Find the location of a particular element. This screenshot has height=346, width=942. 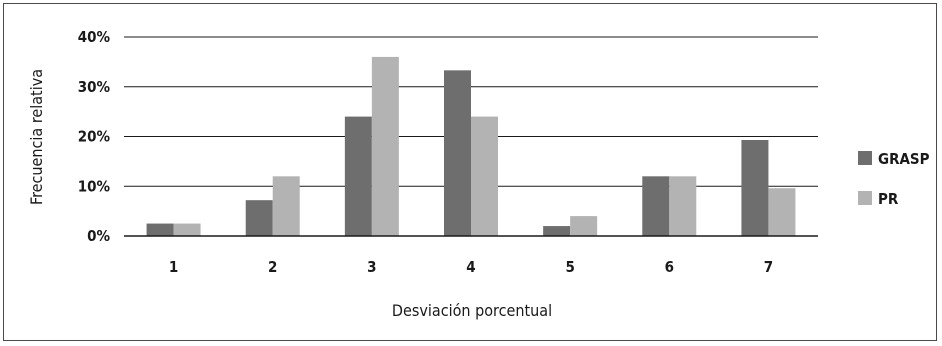

x-tick-label: 1 is located at coordinates (173, 267).